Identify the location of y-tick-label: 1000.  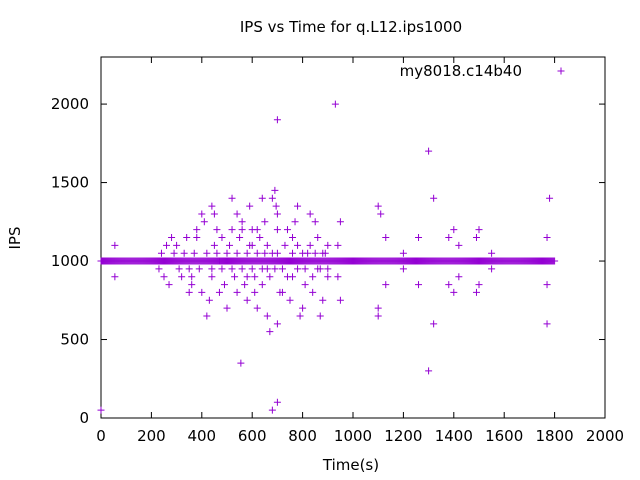
(70, 261).